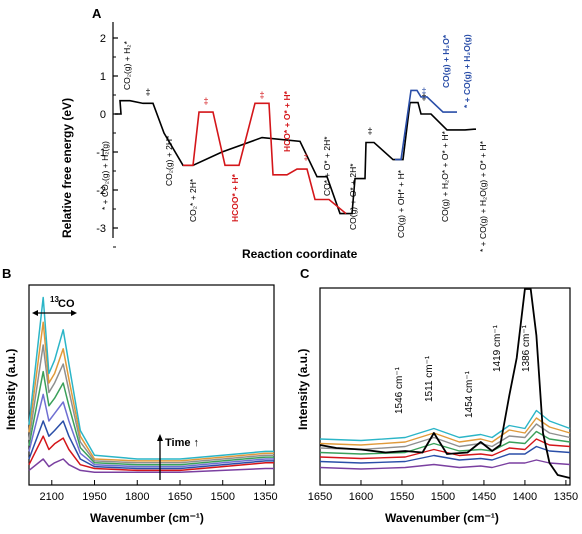  I want to click on panel-a-ytick-label: -2, so click(101, 191).